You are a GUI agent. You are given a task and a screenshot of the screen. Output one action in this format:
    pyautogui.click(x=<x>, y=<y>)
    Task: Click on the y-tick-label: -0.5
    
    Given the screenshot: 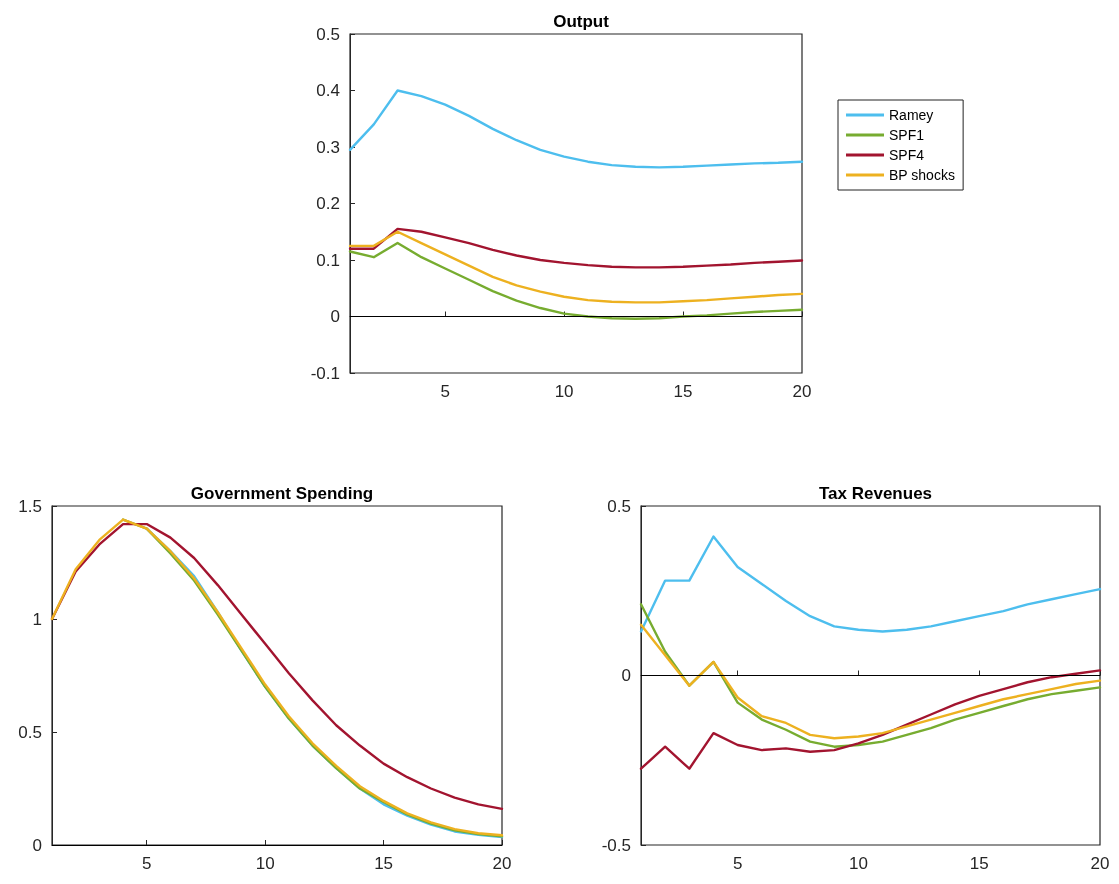 What is the action you would take?
    pyautogui.click(x=616, y=845)
    